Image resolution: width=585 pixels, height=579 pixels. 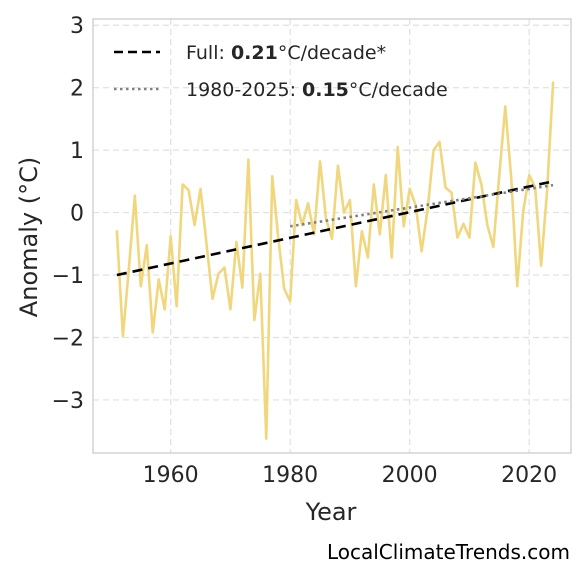 What do you see at coordinates (244, 90) in the screenshot?
I see `legend-recent-prefix: 1980-2025:` at bounding box center [244, 90].